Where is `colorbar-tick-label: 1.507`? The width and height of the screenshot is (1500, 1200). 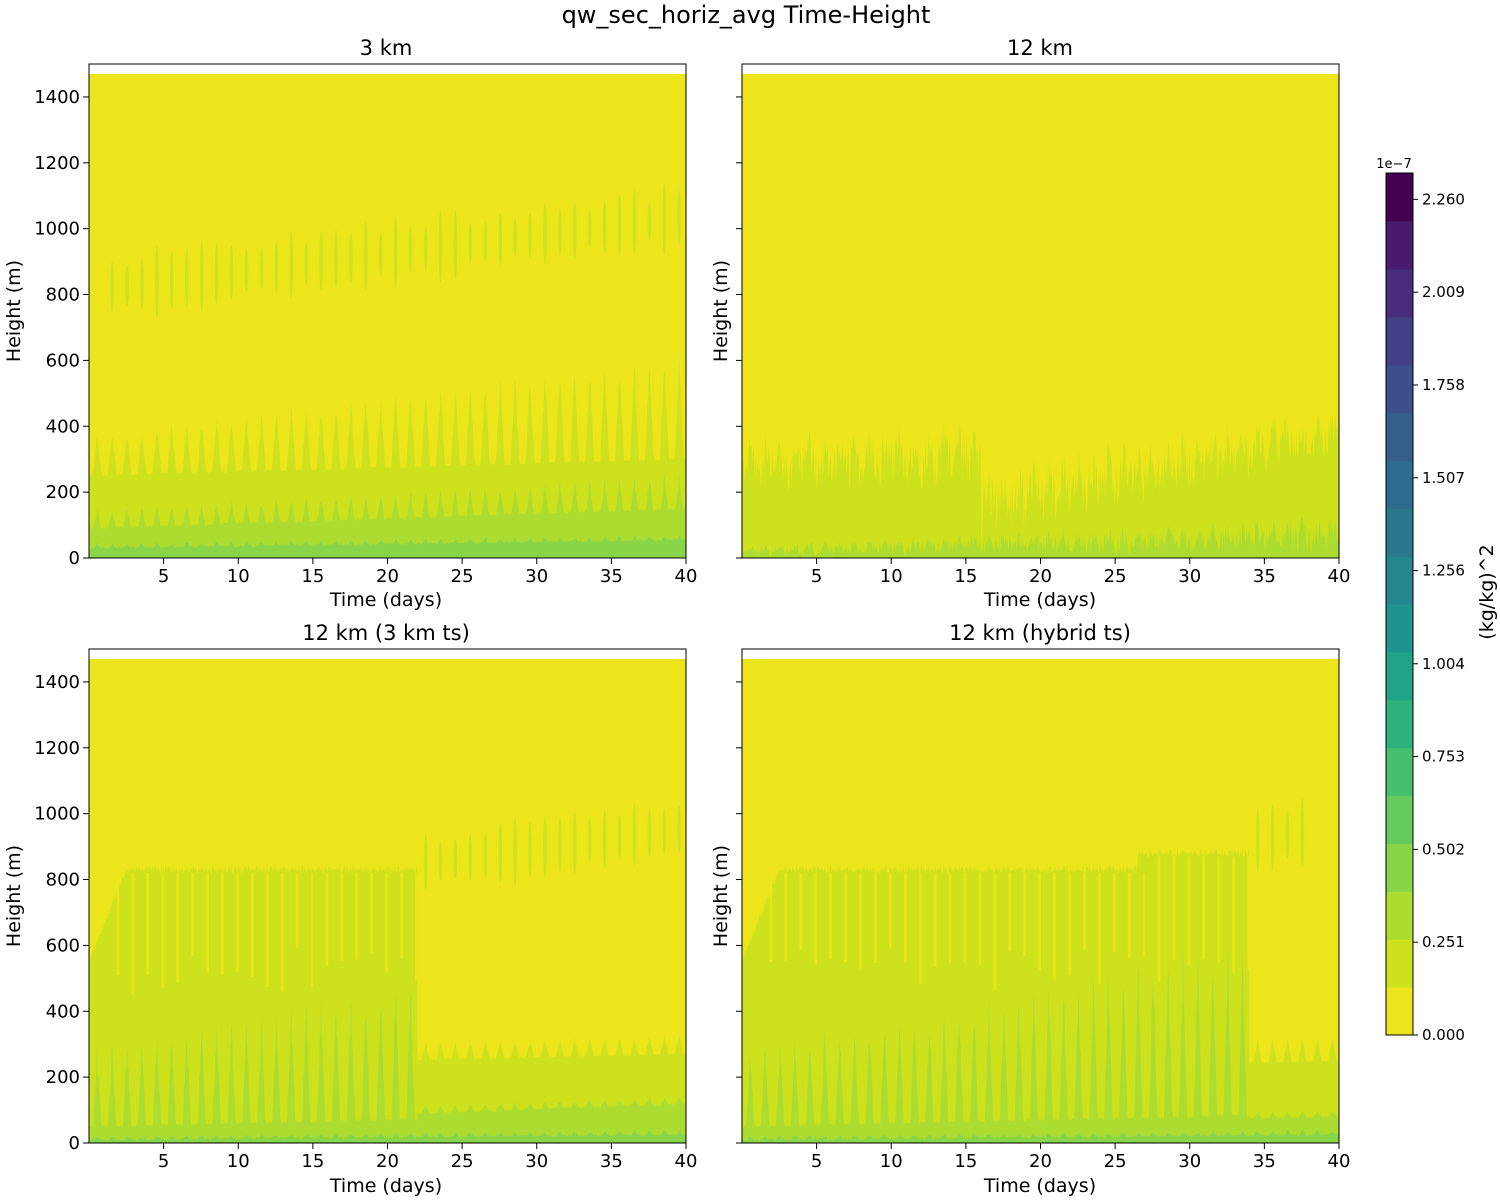
colorbar-tick-label: 1.507 is located at coordinates (1443, 478).